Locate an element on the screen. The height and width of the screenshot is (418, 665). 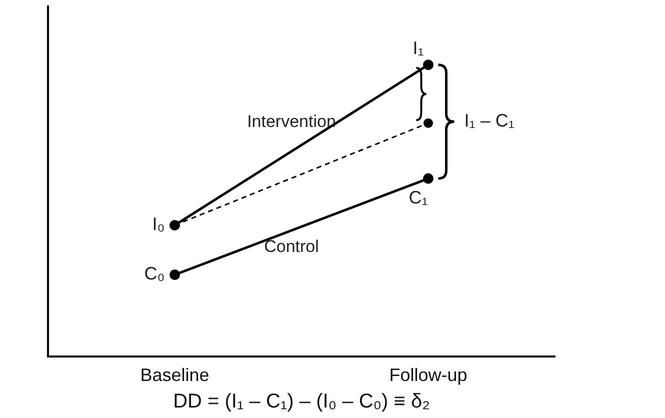
series-label: Control is located at coordinates (291, 246).